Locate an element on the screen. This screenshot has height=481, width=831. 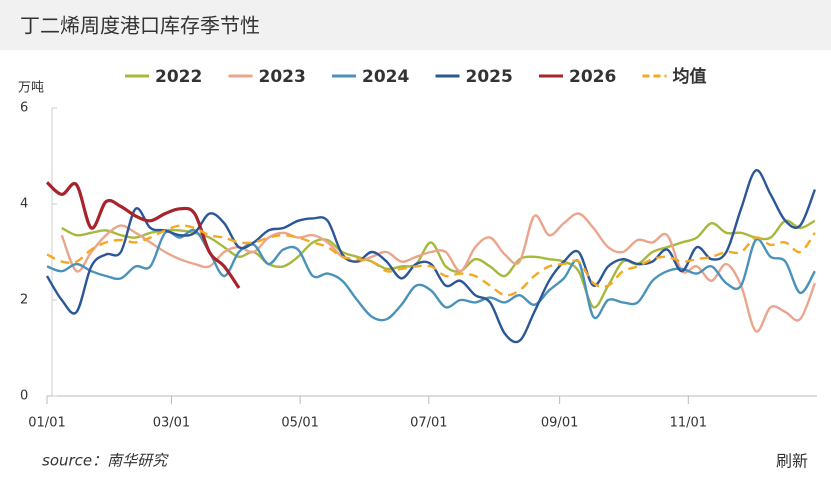
legend-label: 2026 is located at coordinates (592, 77).